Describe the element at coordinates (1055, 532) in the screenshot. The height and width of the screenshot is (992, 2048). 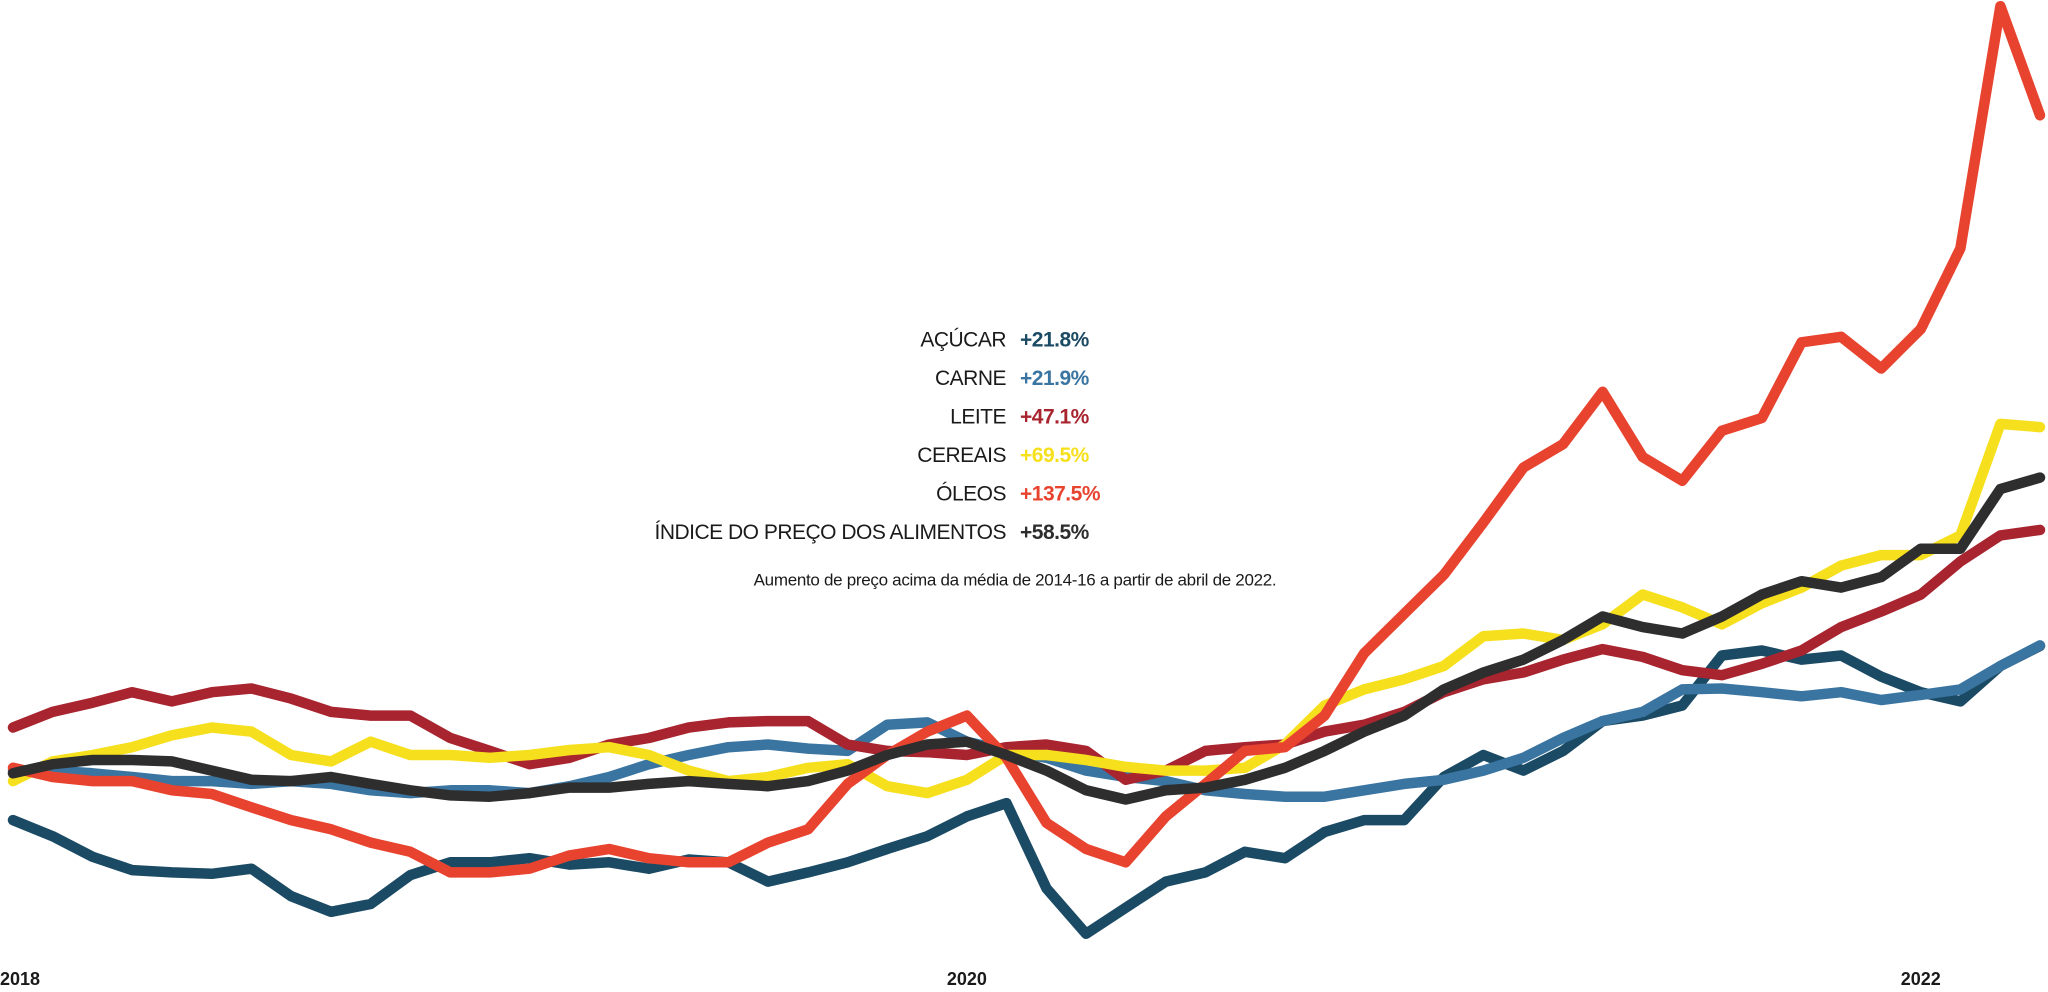
I see `legend-value: +58.5%` at that location.